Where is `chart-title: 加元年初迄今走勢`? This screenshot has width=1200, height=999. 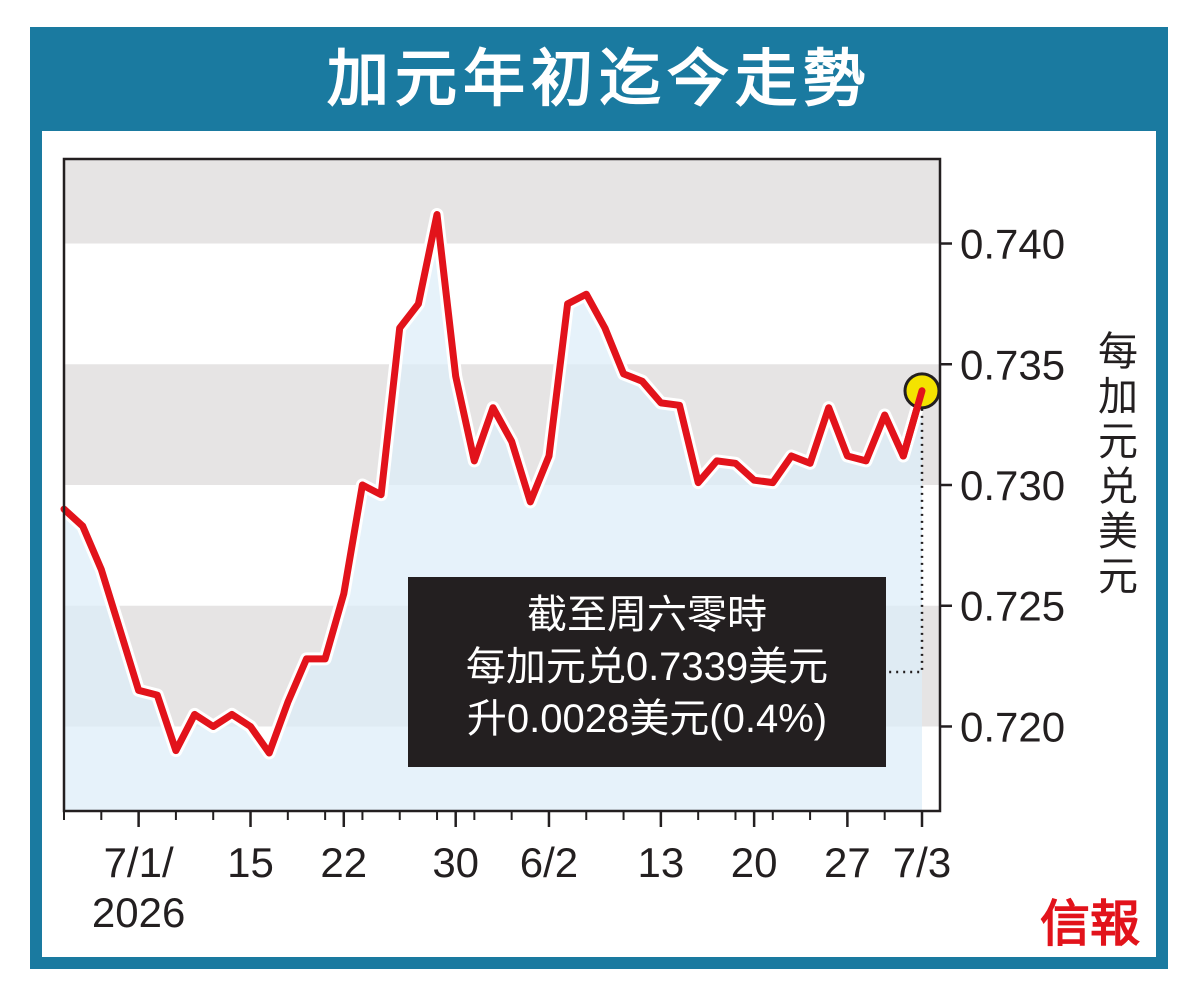
chart-title: 加元年初迄今走勢 is located at coordinates (598, 78).